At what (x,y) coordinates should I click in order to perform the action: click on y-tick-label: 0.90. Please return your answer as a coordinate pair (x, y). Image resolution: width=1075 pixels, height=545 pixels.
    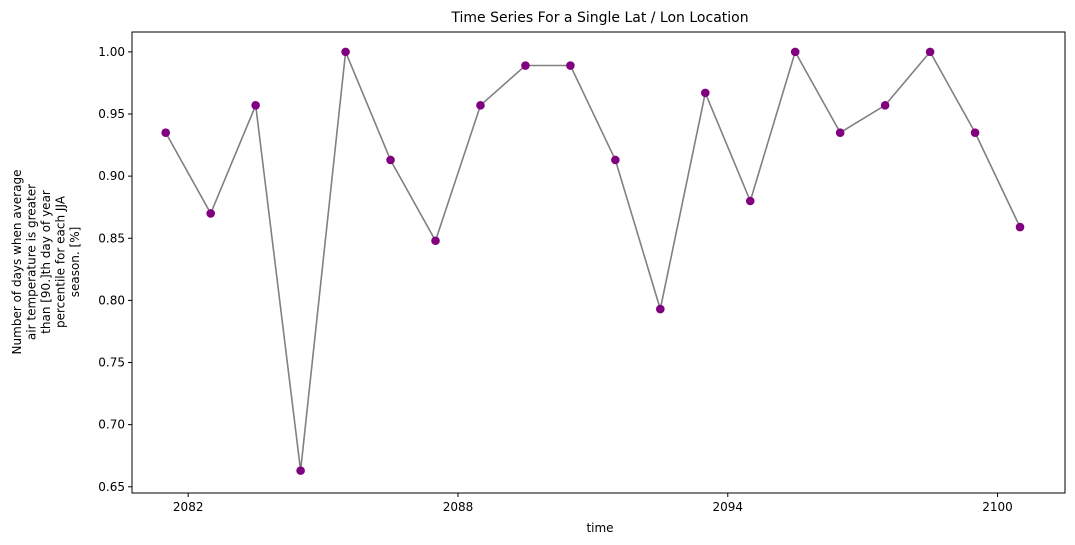
    Looking at the image, I should click on (111, 176).